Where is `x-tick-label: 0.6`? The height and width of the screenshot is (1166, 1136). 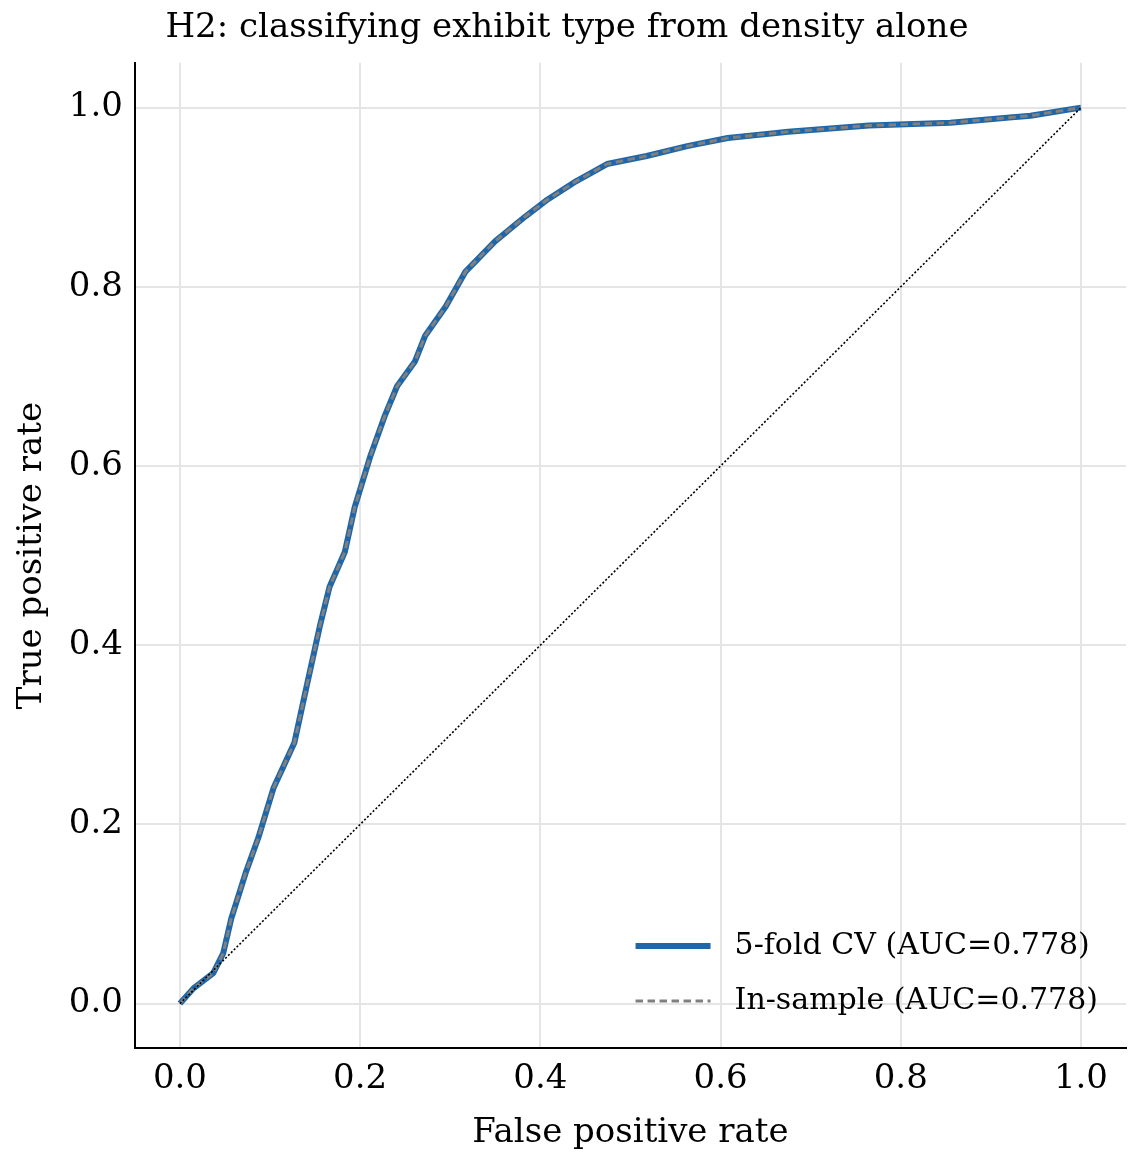 x-tick-label: 0.6 is located at coordinates (720, 1075).